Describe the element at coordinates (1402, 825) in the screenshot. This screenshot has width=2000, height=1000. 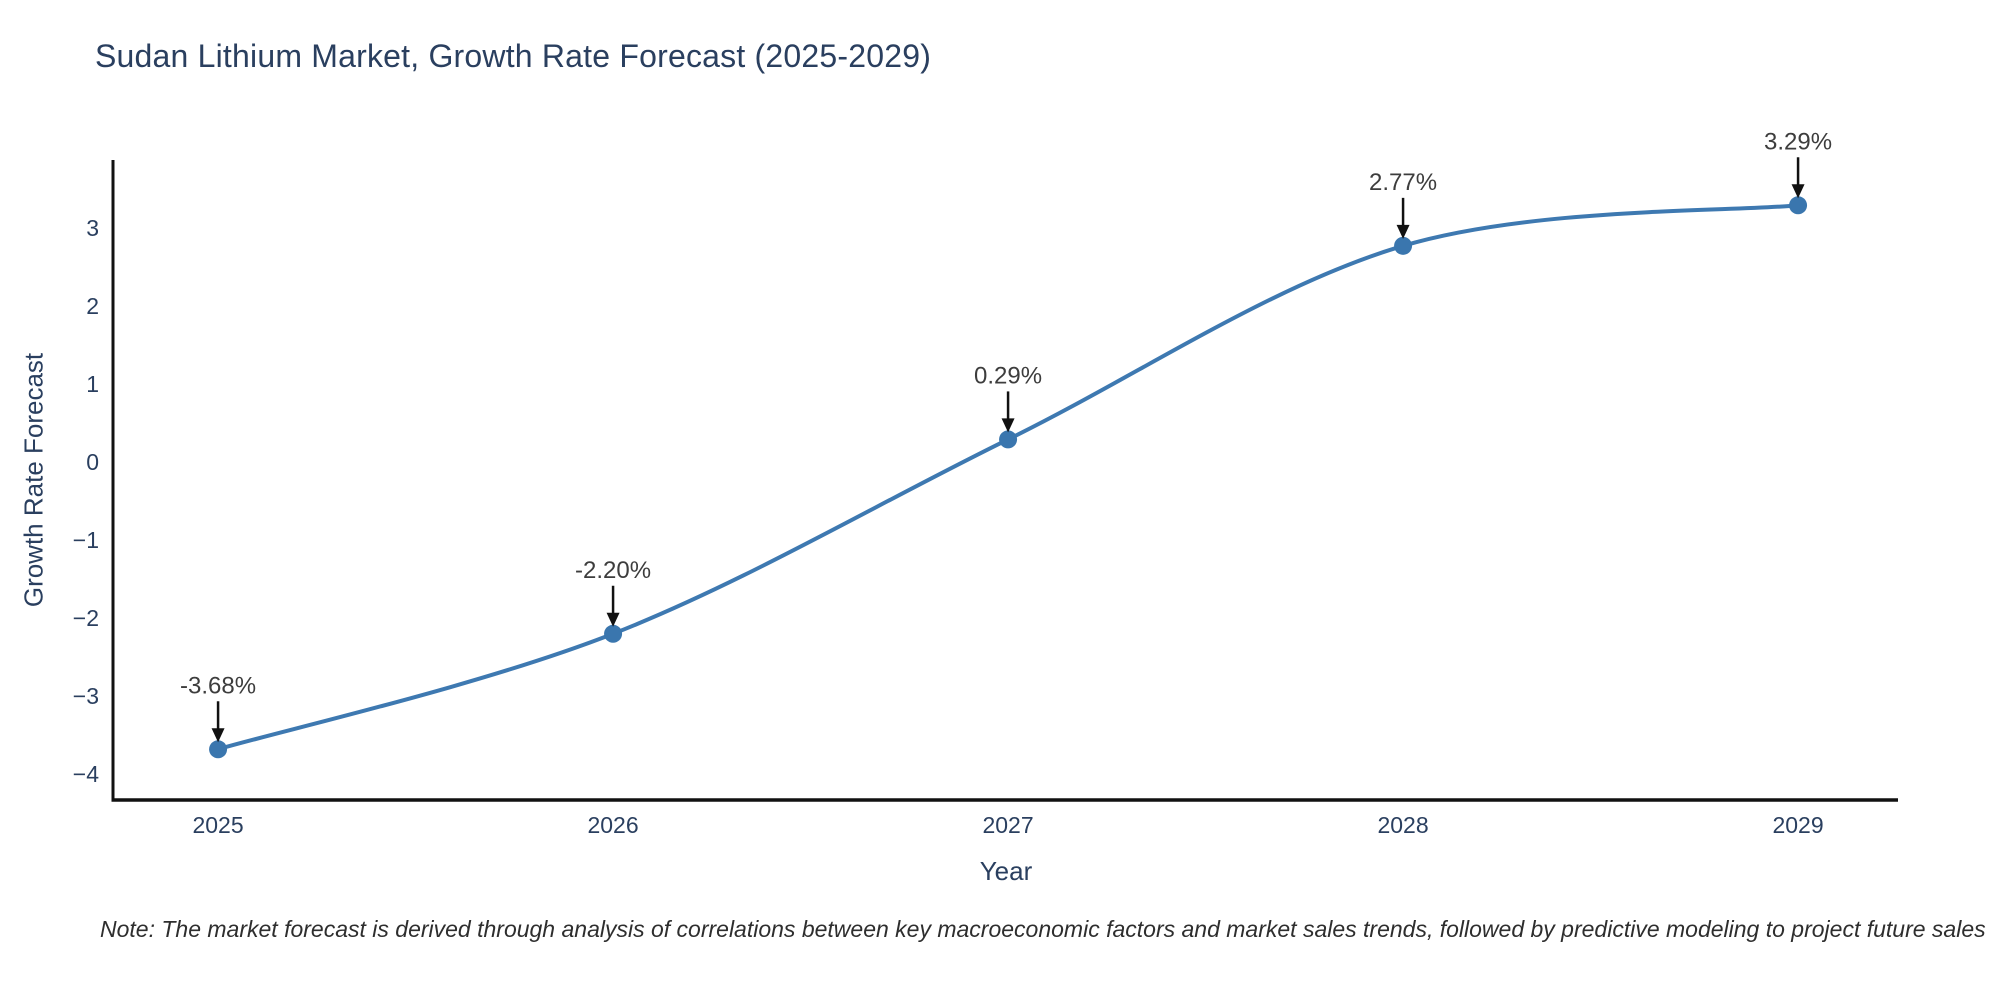
I see `x-tick-label: 2028` at that location.